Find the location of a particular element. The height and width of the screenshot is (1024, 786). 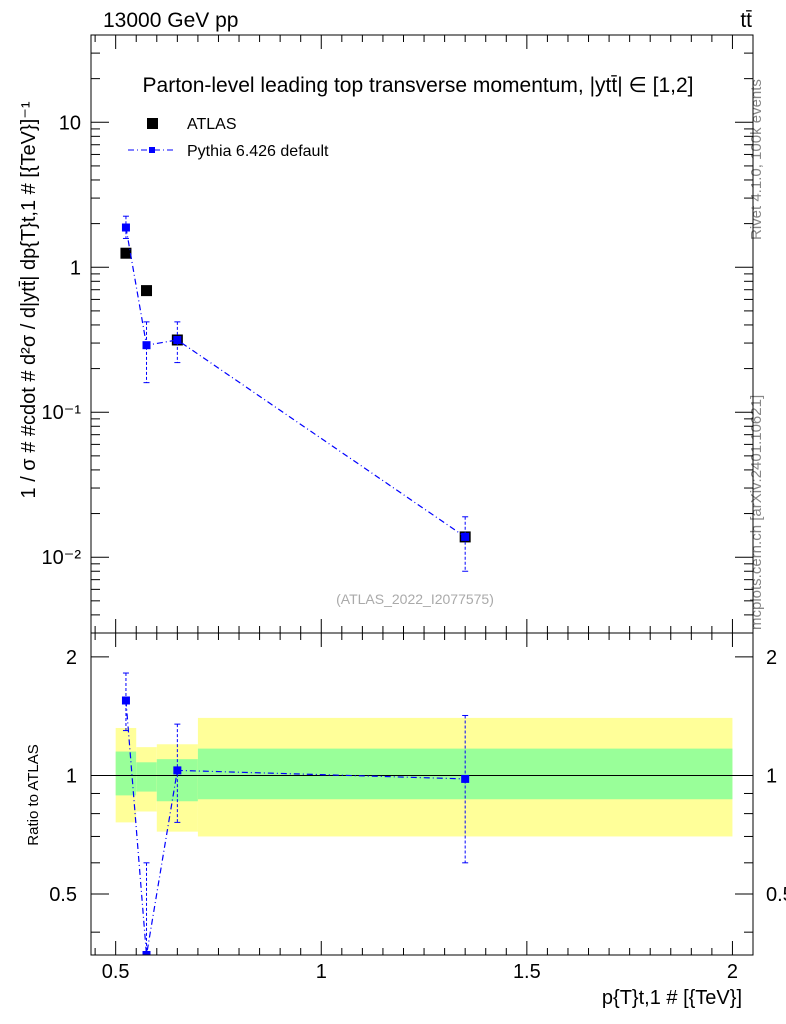

ratio-pythia-line is located at coordinates (295, 827).